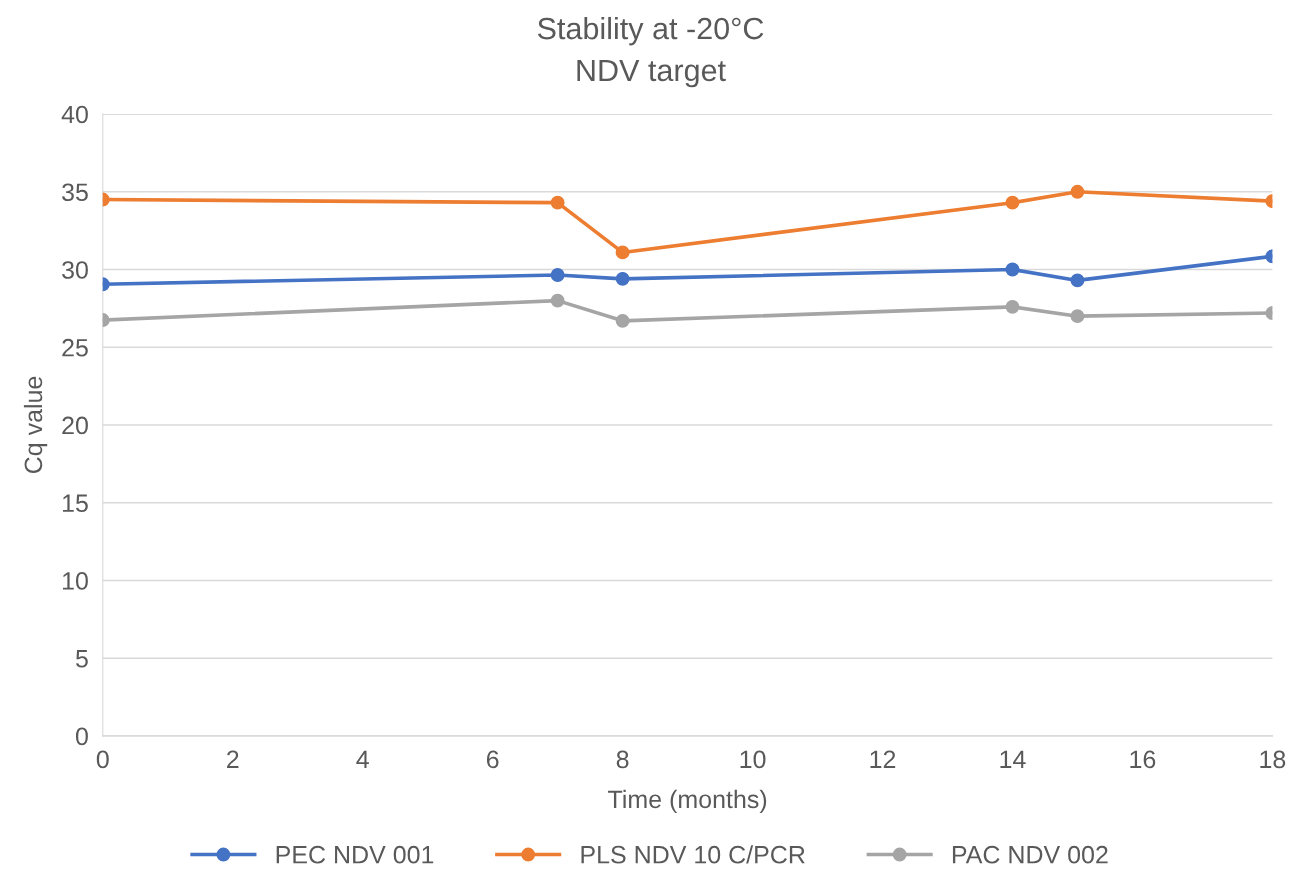  Describe the element at coordinates (75, 347) in the screenshot. I see `y-tick-label: 25` at that location.